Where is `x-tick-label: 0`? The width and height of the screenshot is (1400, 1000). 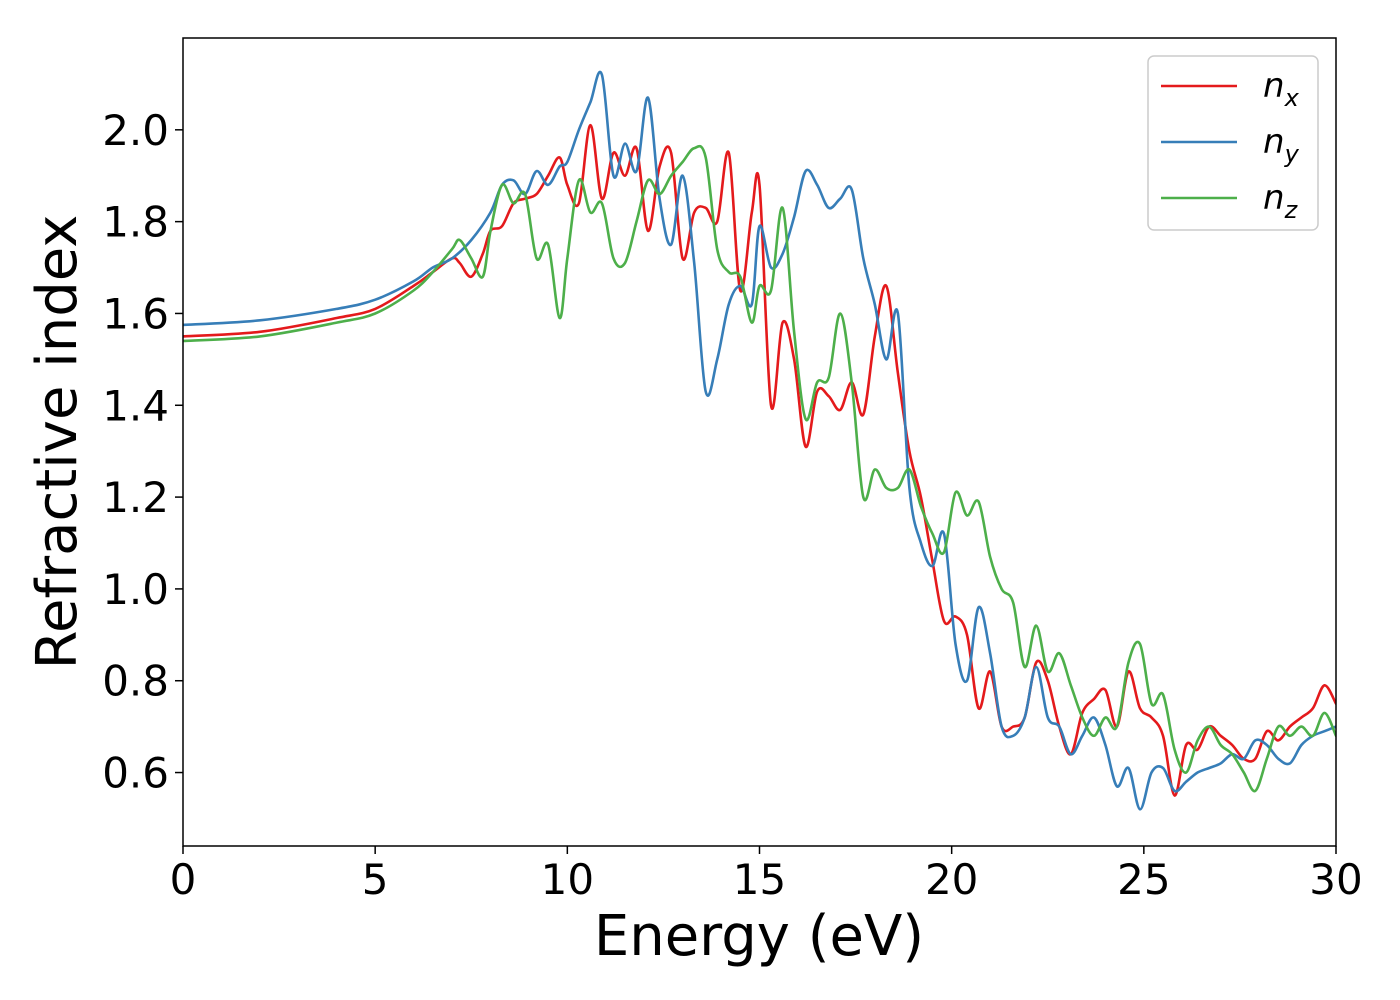 x-tick-label: 0 is located at coordinates (183, 879).